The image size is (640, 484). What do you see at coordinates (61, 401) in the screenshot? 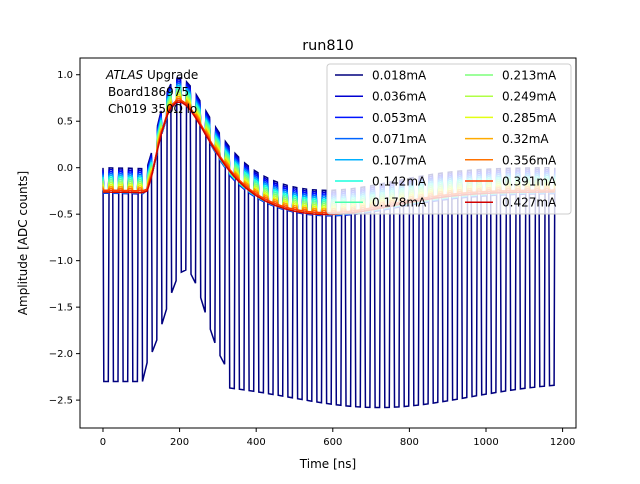
I see `y-tick-label: −2.5` at bounding box center [61, 401].